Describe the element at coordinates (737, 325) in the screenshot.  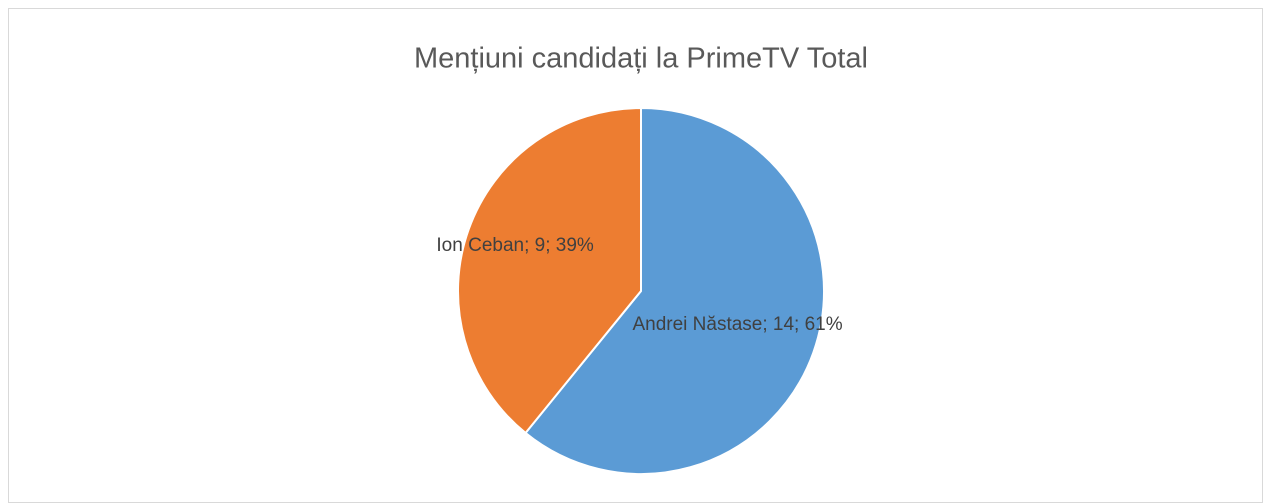
I see `data-label: Andrei Năstase; 14; 61%` at that location.